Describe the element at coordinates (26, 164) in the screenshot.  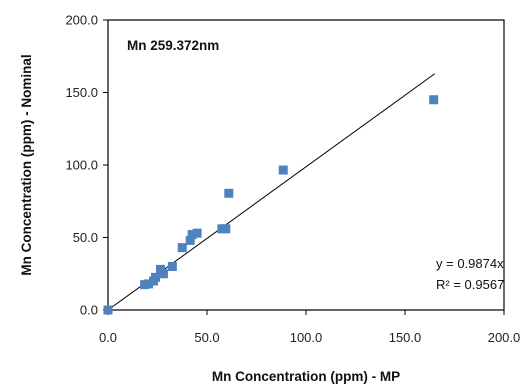
I see `y-axis-title: Mn Concentration (ppm) - Nominal` at that location.